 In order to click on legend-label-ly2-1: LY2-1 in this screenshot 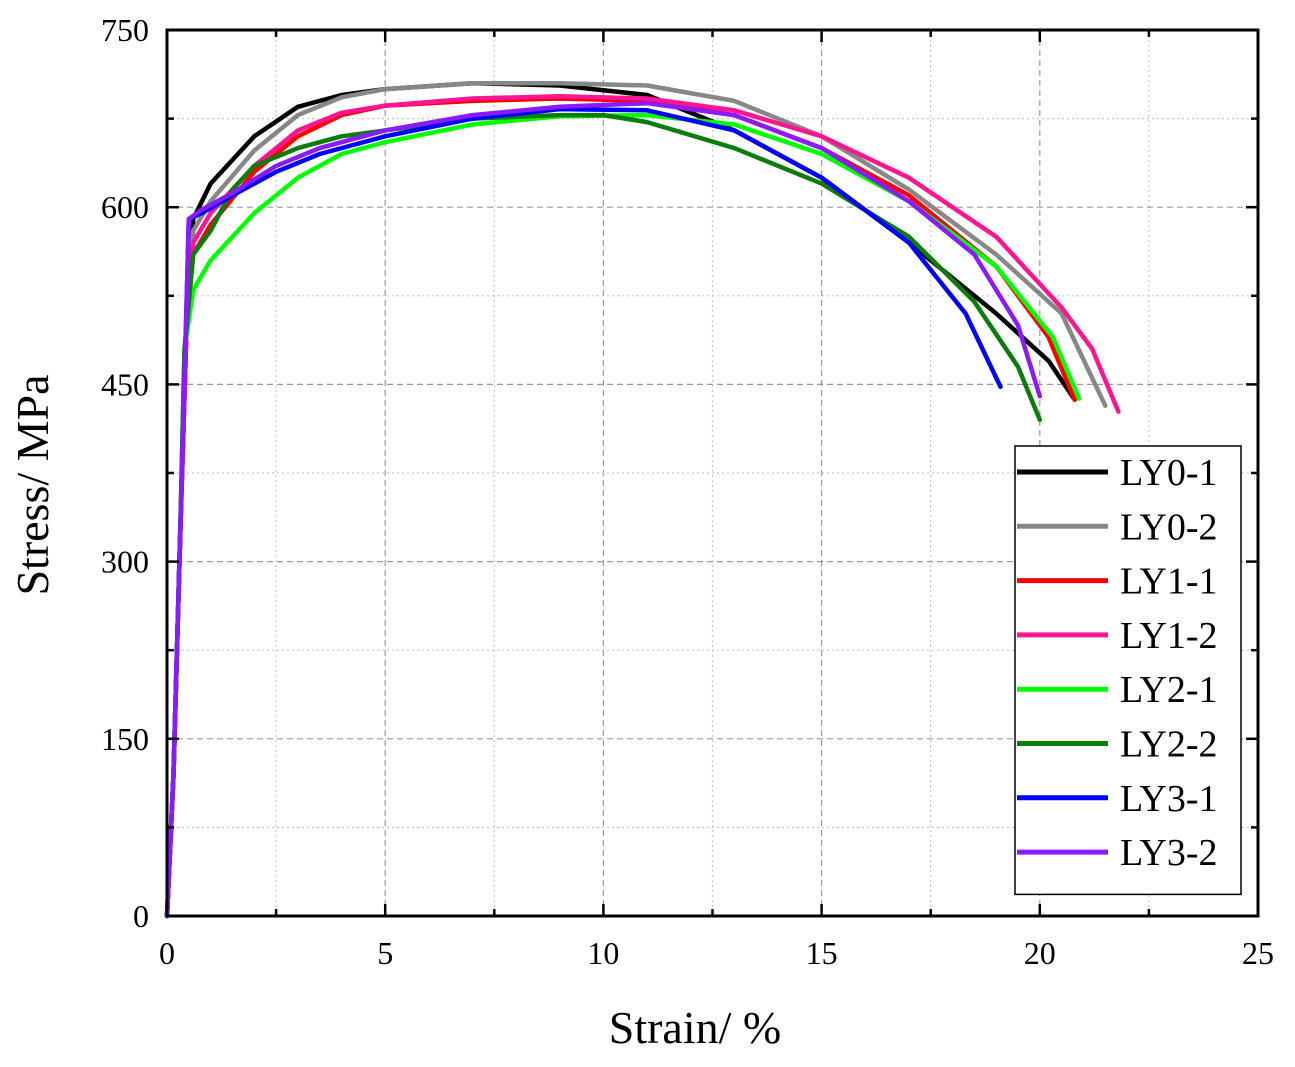, I will do `click(1169, 690)`.